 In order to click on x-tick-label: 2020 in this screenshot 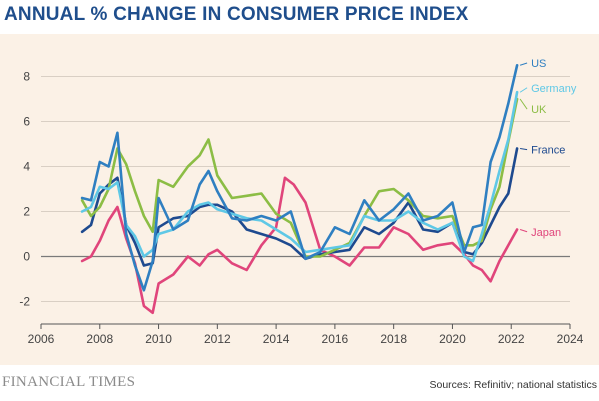, I will do `click(452, 339)`.